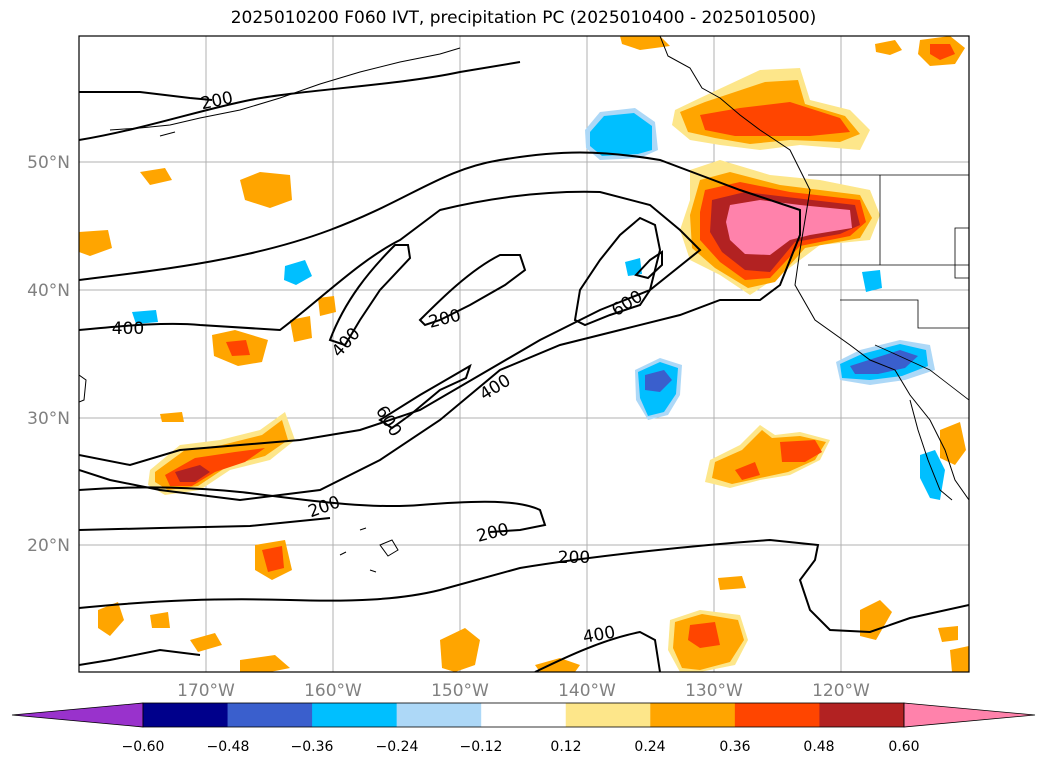  Describe the element at coordinates (903, 747) in the screenshot. I see `colorbar-tick: 0.60` at that location.